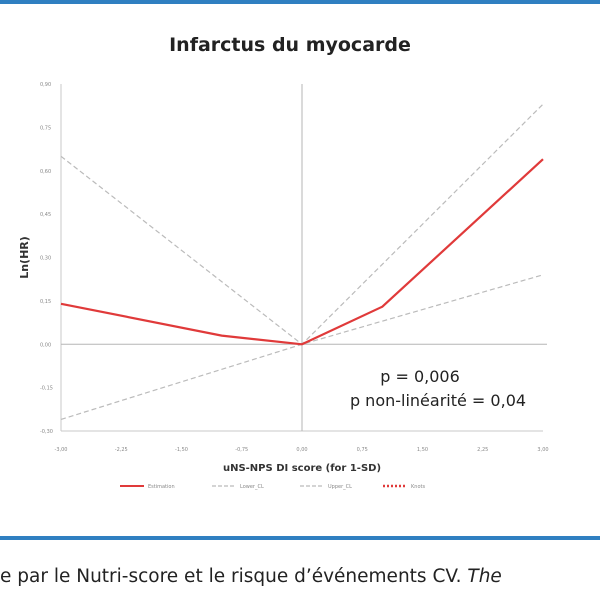 The height and width of the screenshot is (600, 600). What do you see at coordinates (24, 257) in the screenshot?
I see `y-axis-title: Ln(HR)` at bounding box center [24, 257].